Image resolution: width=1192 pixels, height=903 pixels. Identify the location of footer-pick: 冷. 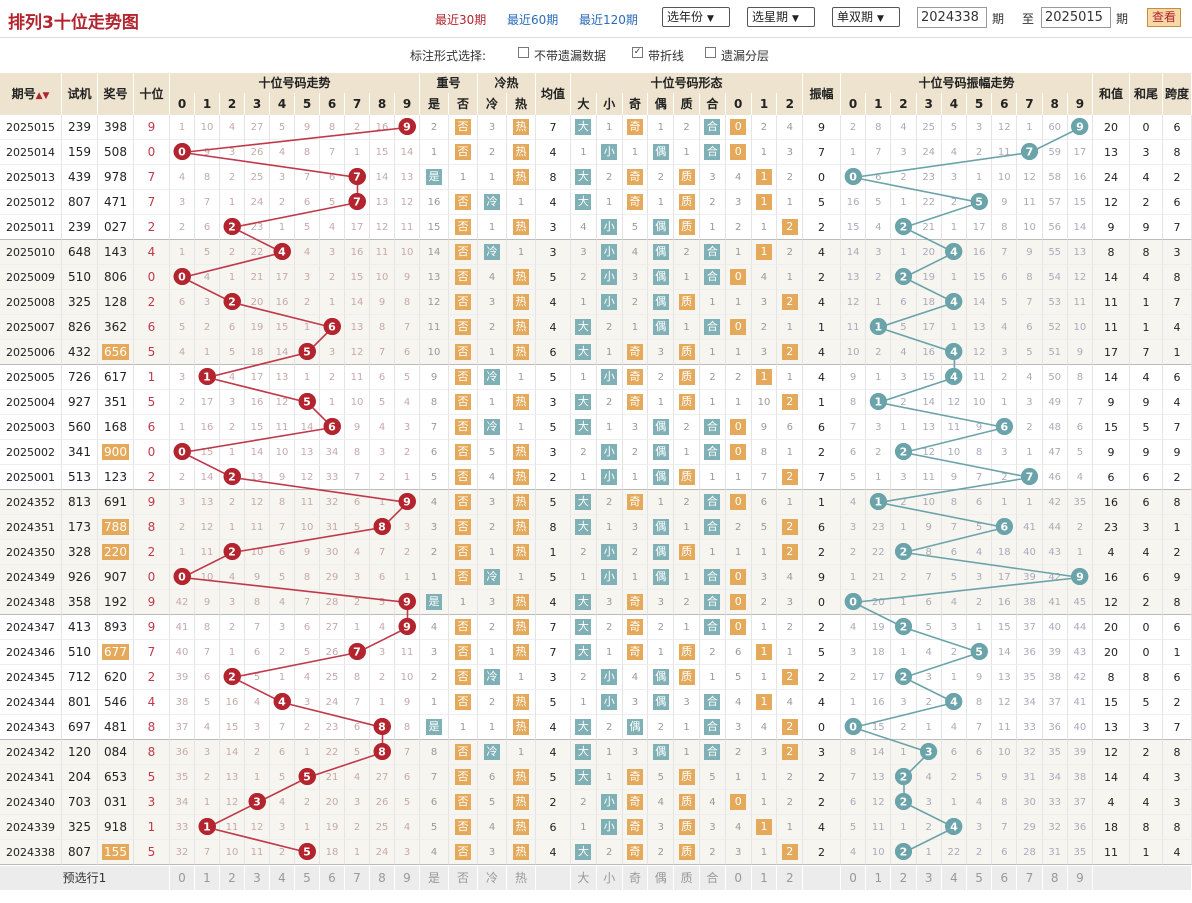
(492, 878).